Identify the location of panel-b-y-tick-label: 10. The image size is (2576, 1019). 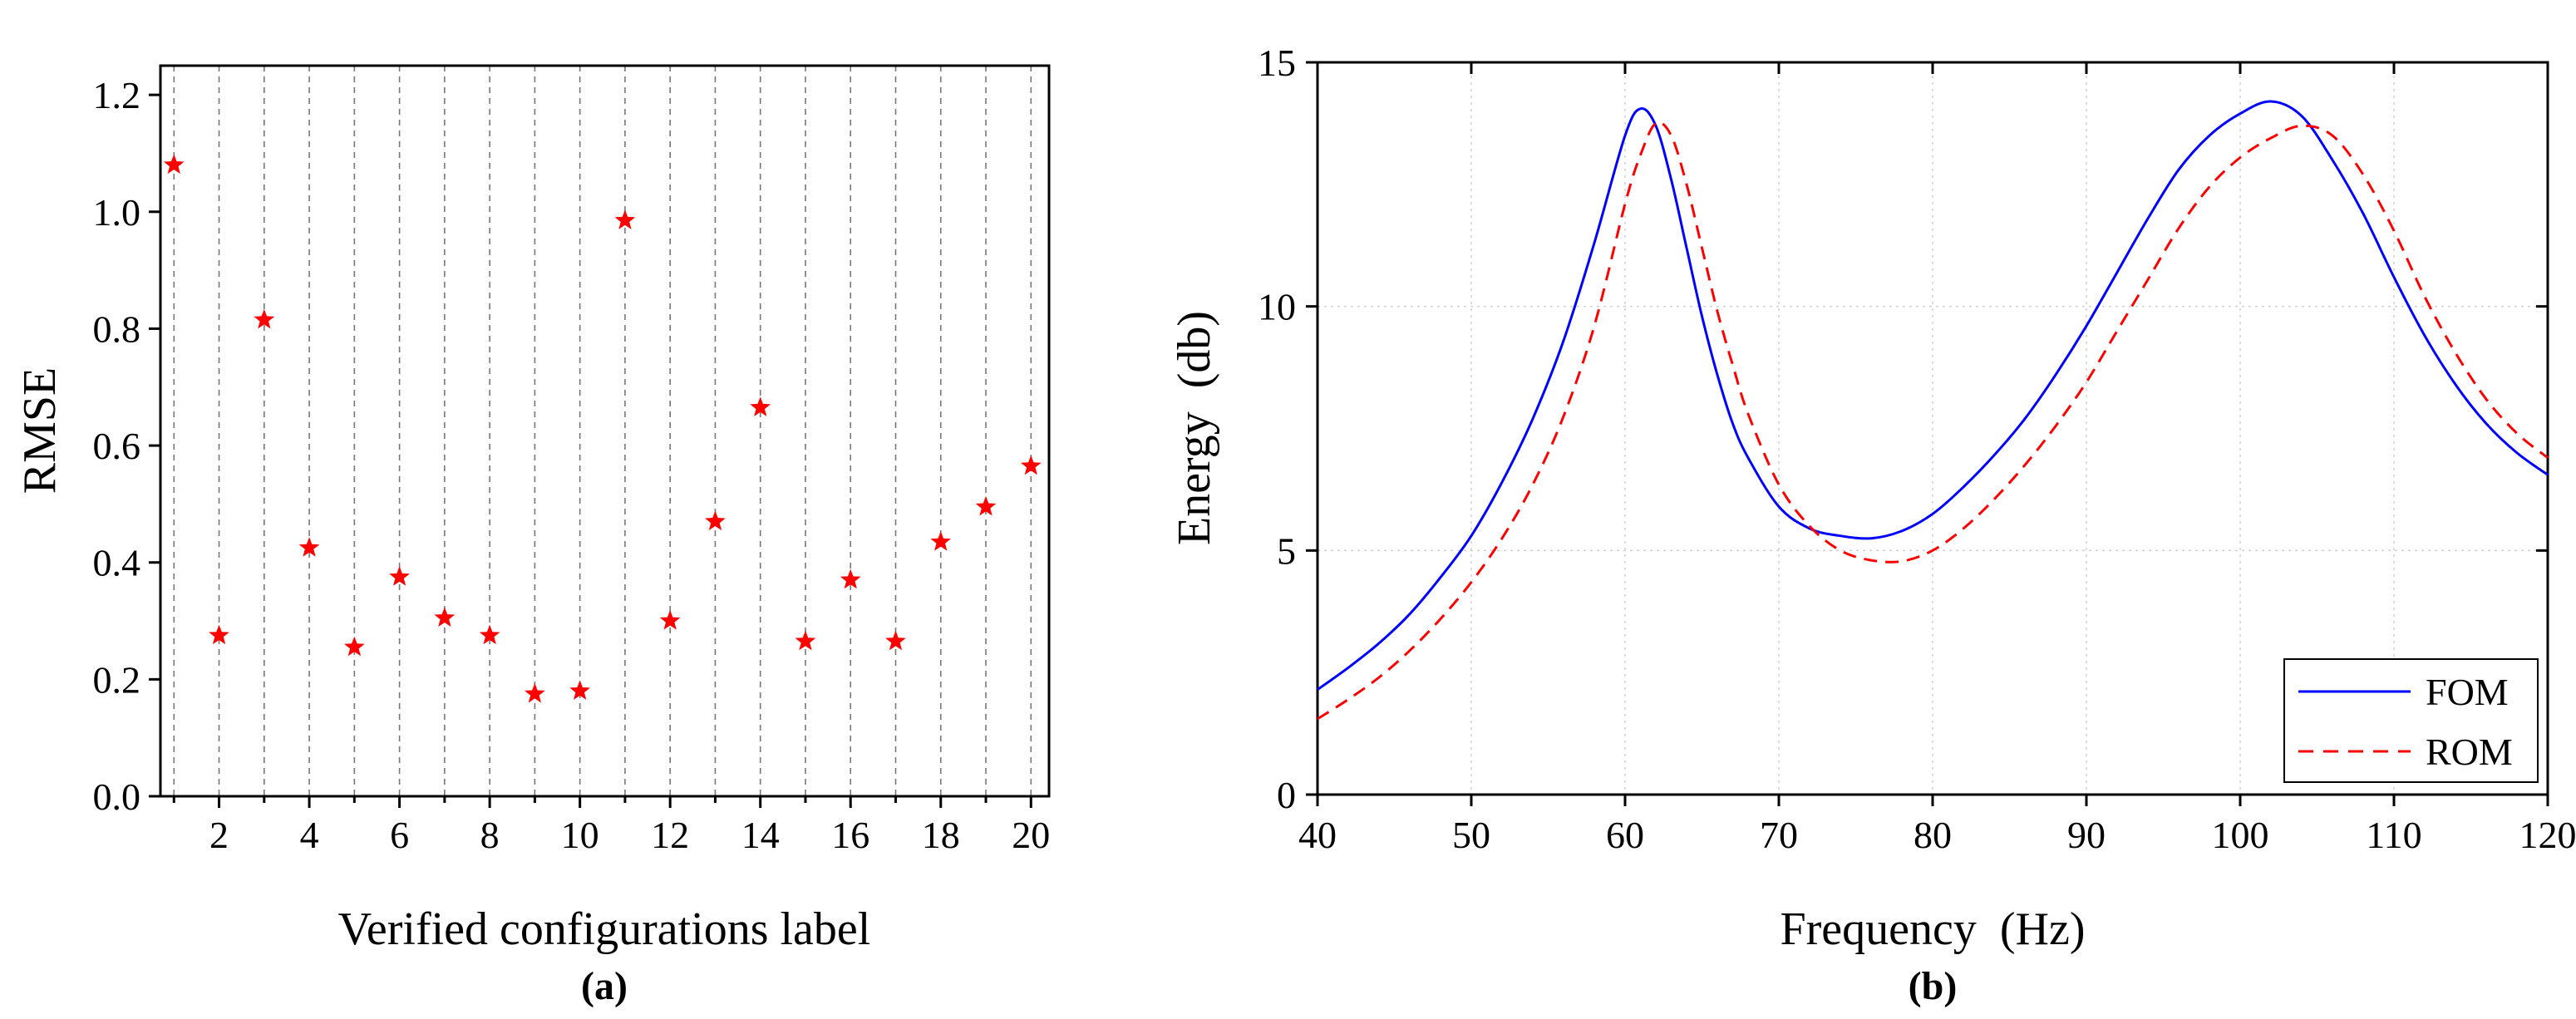
(1277, 307).